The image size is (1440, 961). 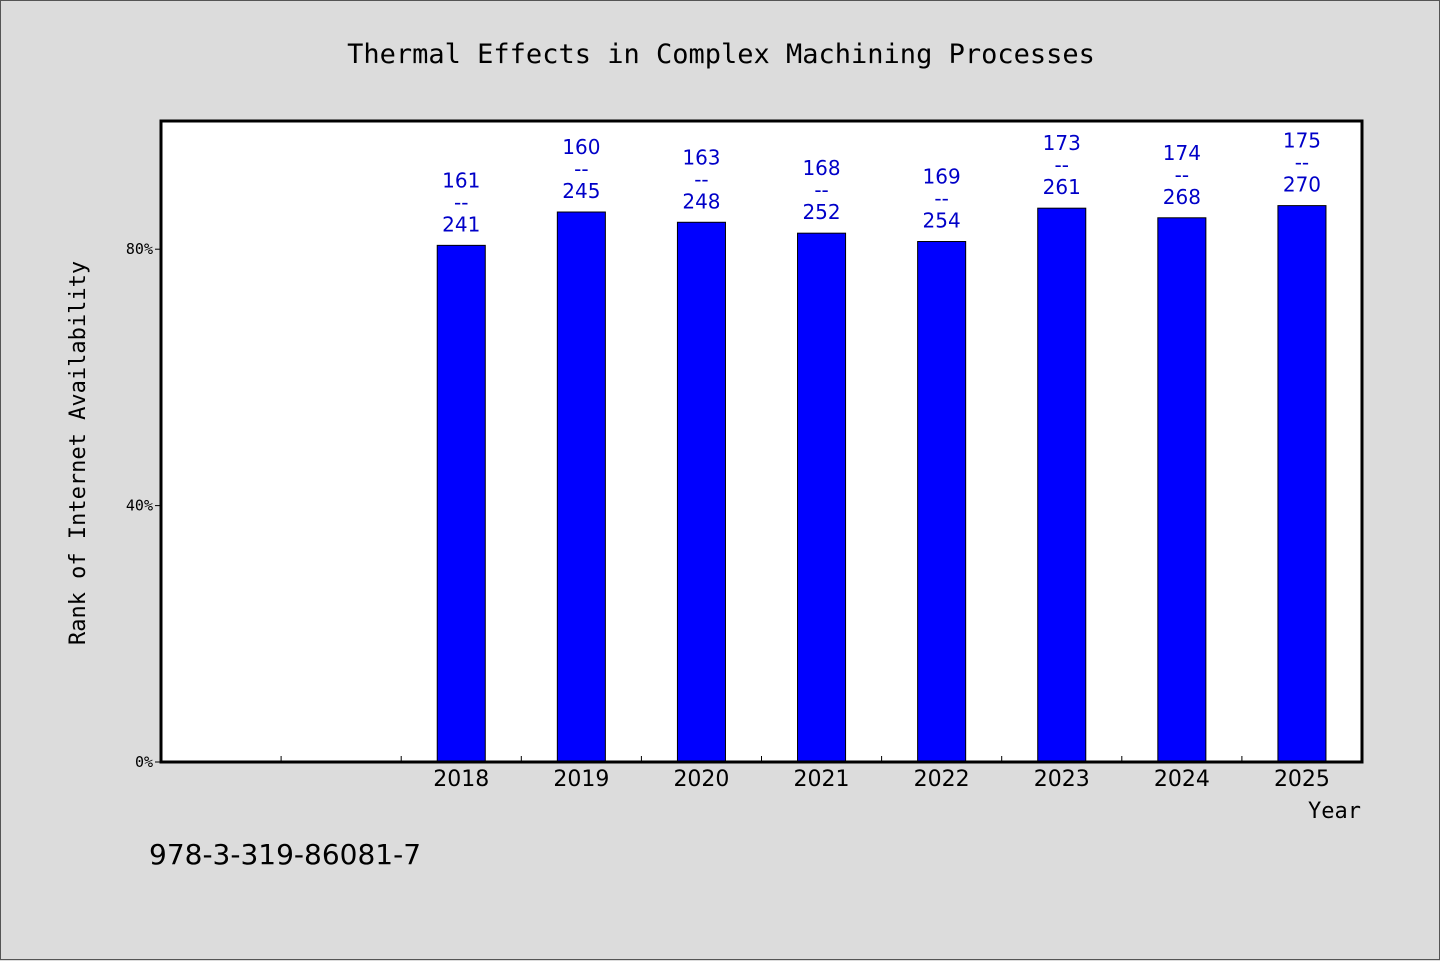 What do you see at coordinates (1062, 779) in the screenshot?
I see `x-tick-label: 2023` at bounding box center [1062, 779].